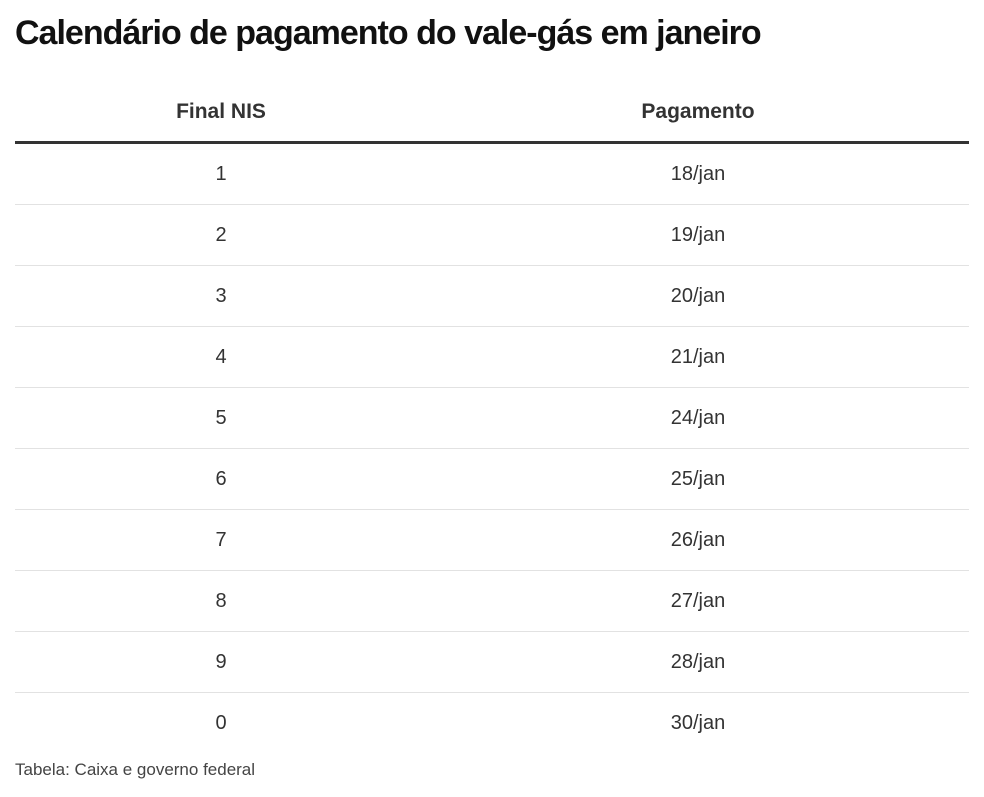  I want to click on table-cell: 2, so click(221, 235).